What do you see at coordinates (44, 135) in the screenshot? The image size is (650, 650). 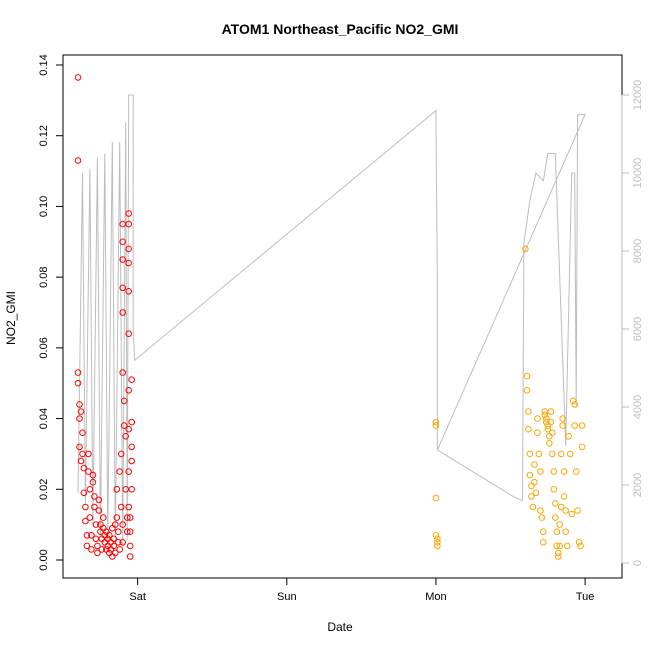 I see `y-tick-label-6: 0.12` at bounding box center [44, 135].